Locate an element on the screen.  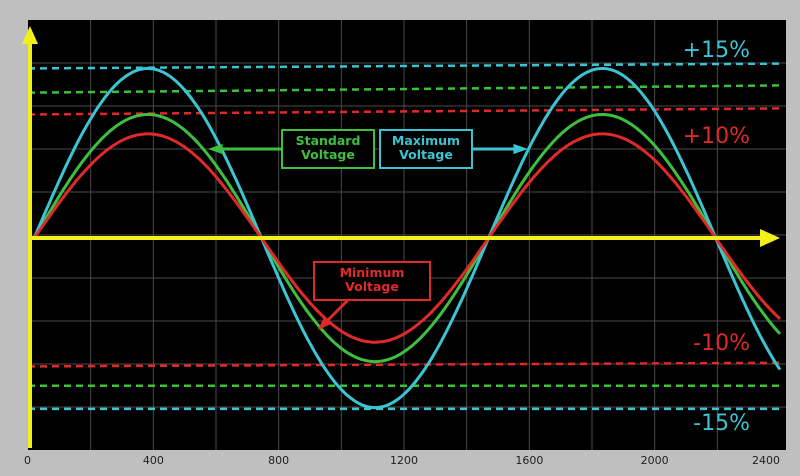
x-tick-label: 2000 is located at coordinates (655, 460).